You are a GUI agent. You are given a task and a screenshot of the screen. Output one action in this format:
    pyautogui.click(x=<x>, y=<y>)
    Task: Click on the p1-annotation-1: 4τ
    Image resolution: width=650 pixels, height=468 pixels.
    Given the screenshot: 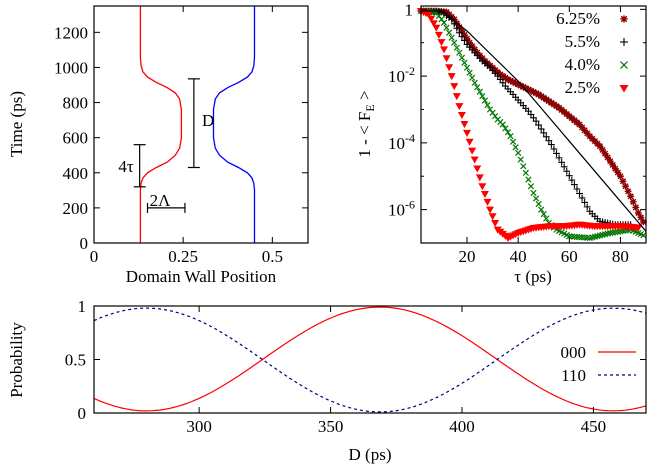 What is the action you would take?
    pyautogui.click(x=126, y=166)
    